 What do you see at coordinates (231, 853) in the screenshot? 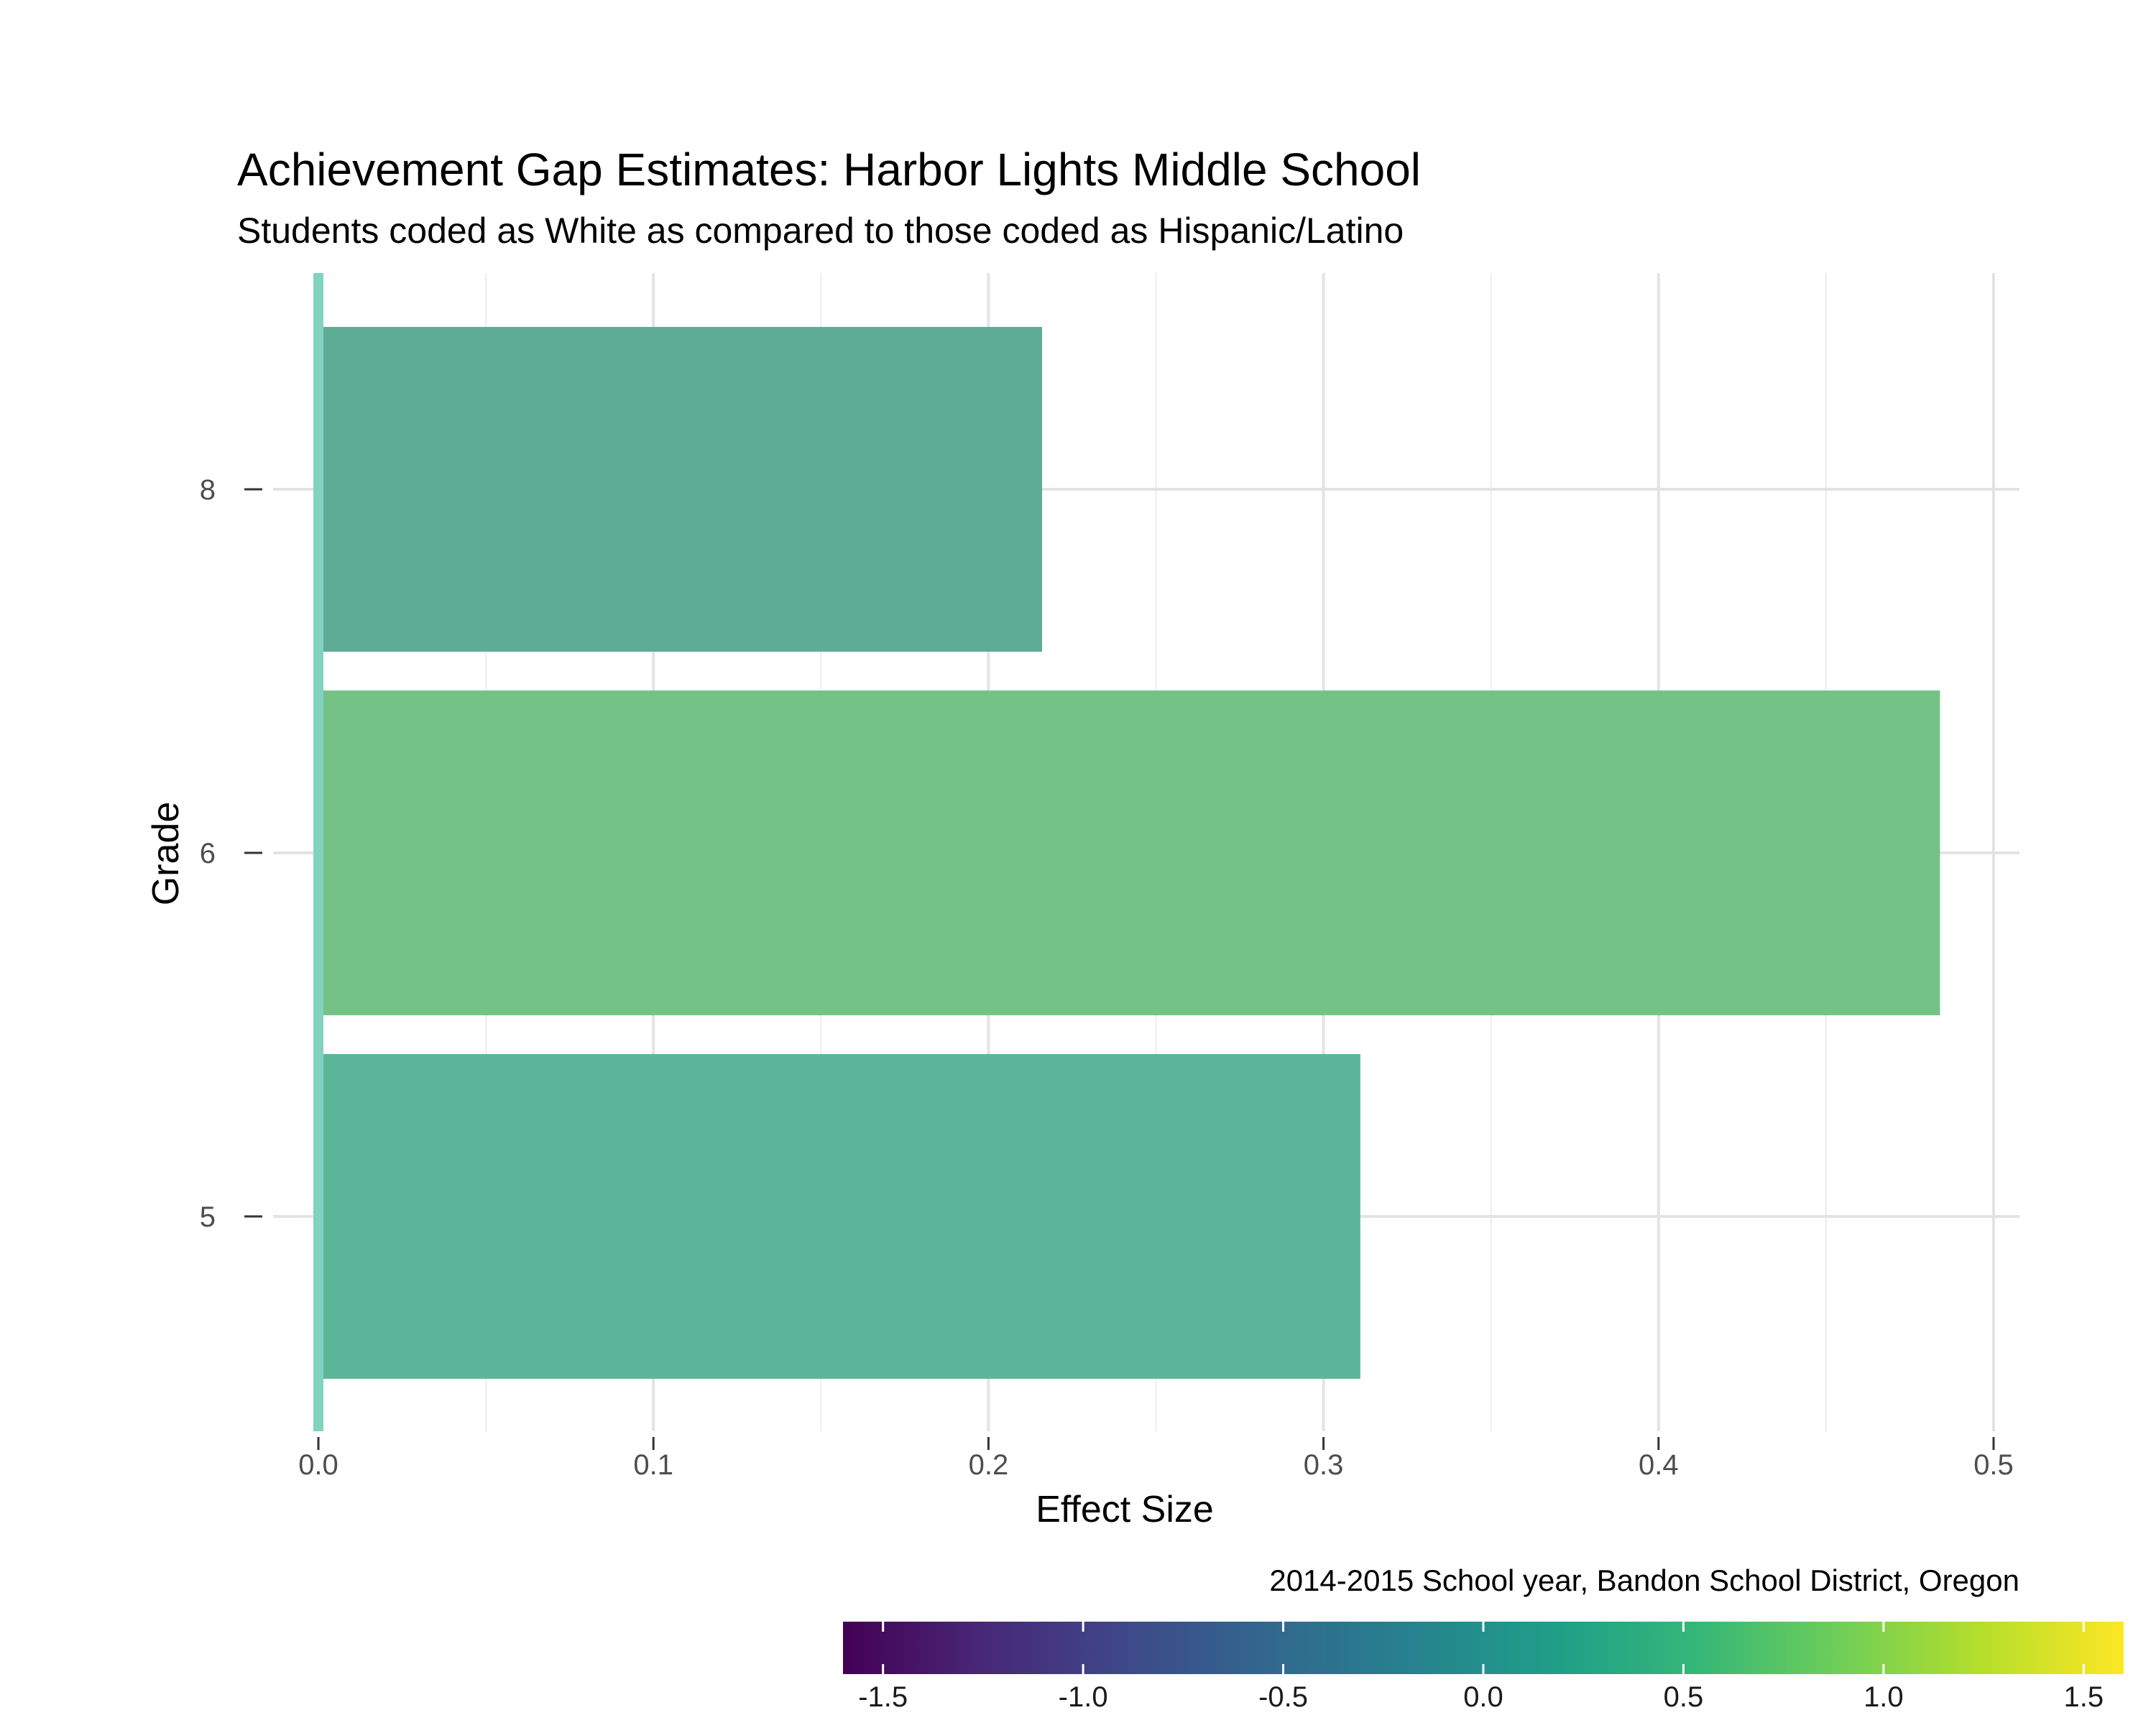
I see `y-axis-ticks: 5 6 8` at bounding box center [231, 853].